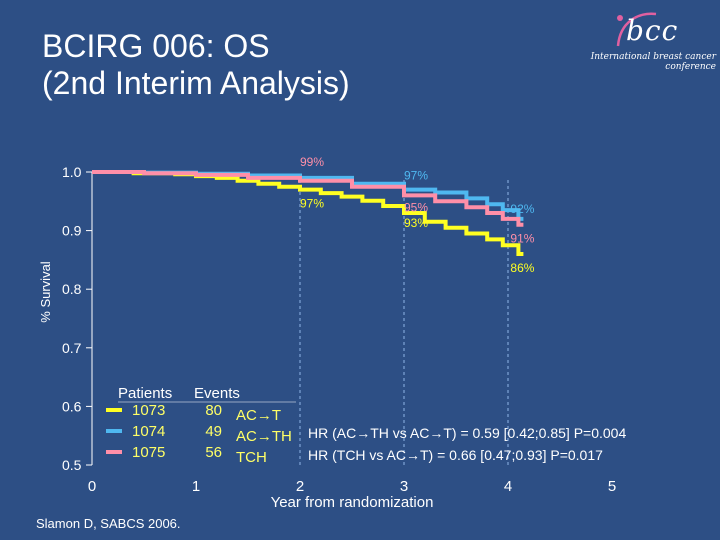 Image resolution: width=720 pixels, height=540 pixels. What do you see at coordinates (196, 83) in the screenshot?
I see `title-line-2: (2nd Interim Analysis)` at bounding box center [196, 83].